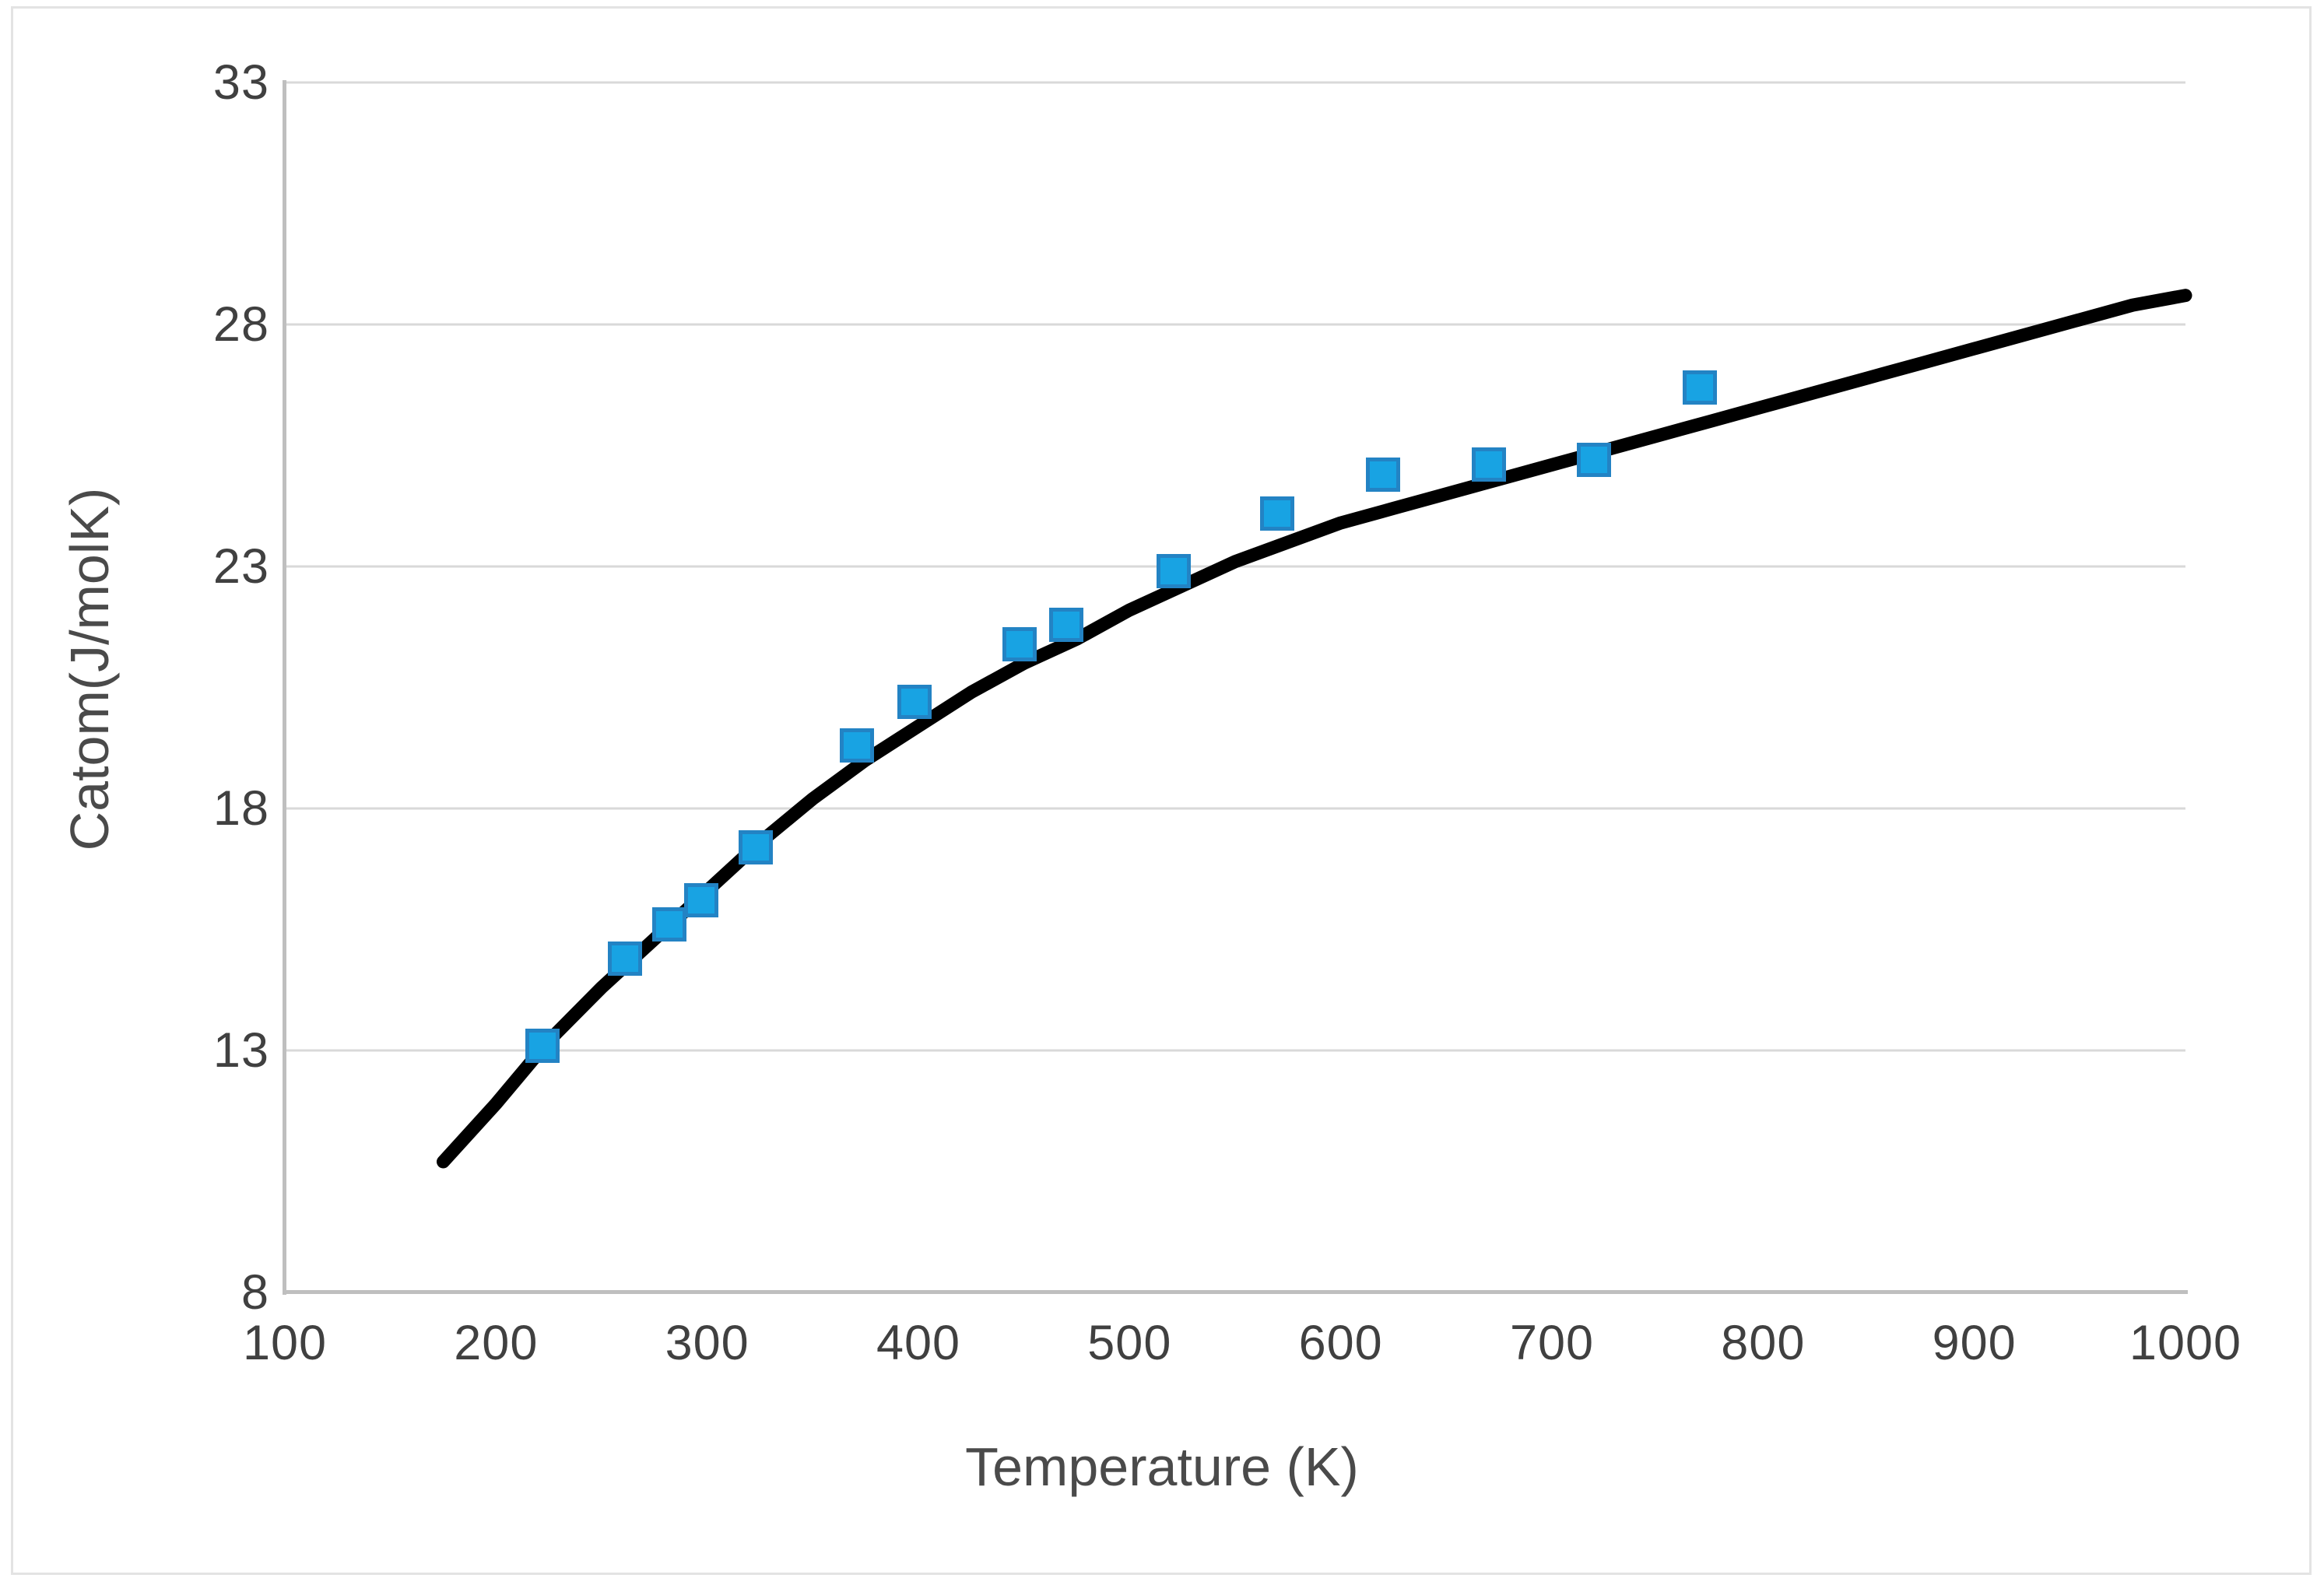  I want to click on x-axis-tick-label: 400, so click(918, 1343).